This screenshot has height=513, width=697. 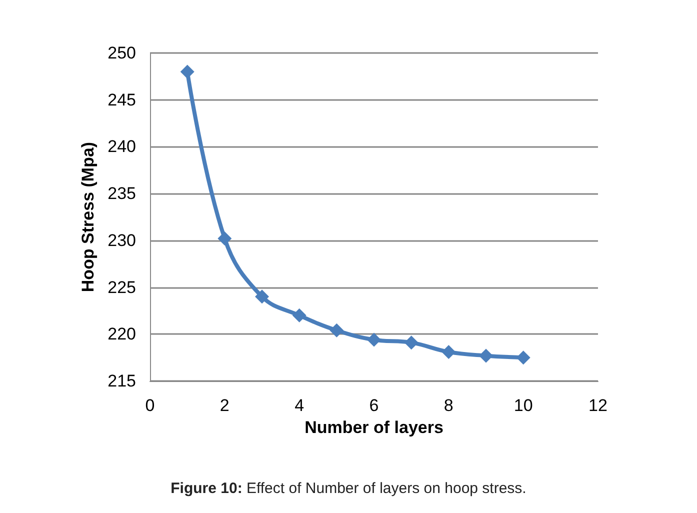 What do you see at coordinates (225, 405) in the screenshot?
I see `x-tick-label: 2` at bounding box center [225, 405].